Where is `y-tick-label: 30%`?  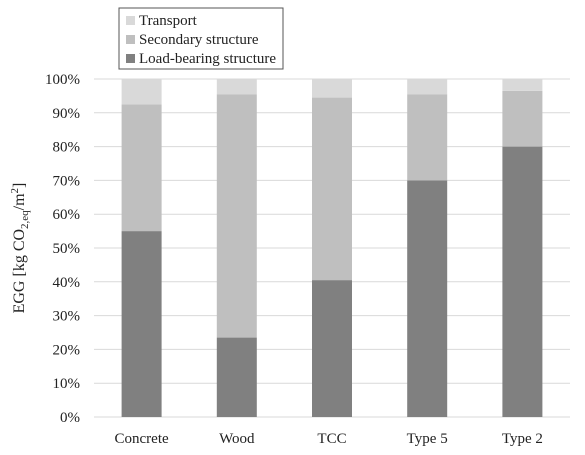 y-tick-label: 30% is located at coordinates (67, 317).